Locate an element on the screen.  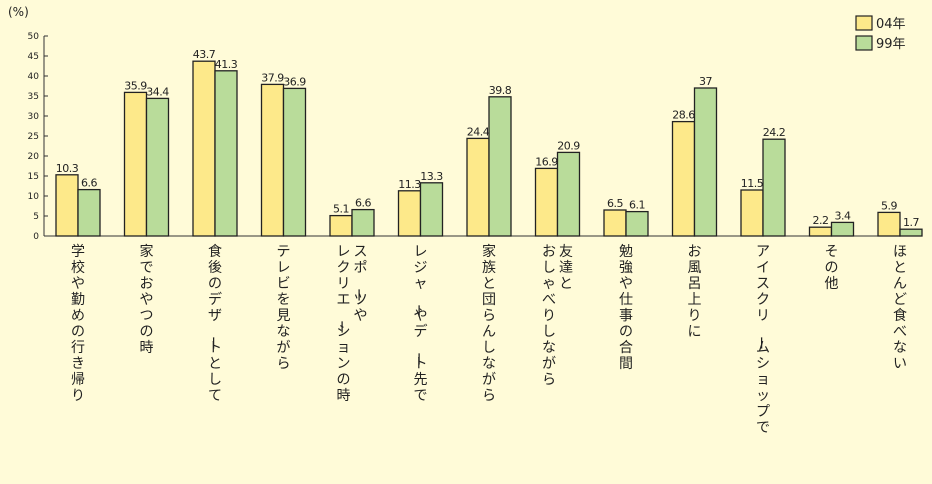
y-tick-label: 20 is located at coordinates (34, 157).